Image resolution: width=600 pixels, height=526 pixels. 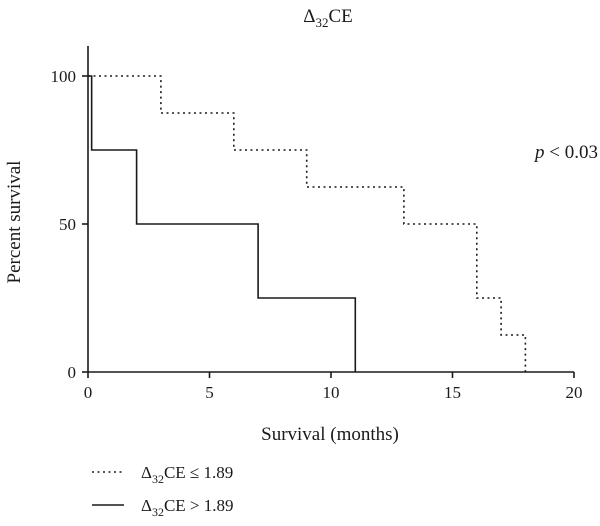 I want to click on x-tick-label-0: 0, so click(x=88, y=392).